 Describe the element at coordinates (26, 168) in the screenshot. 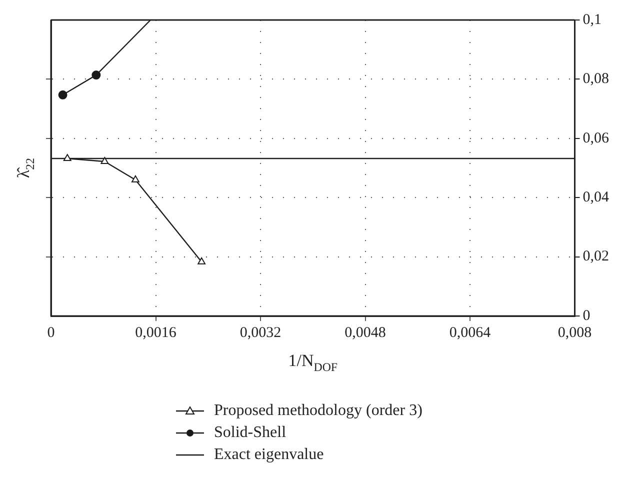

I see `y-axis-title: λ̂22` at that location.